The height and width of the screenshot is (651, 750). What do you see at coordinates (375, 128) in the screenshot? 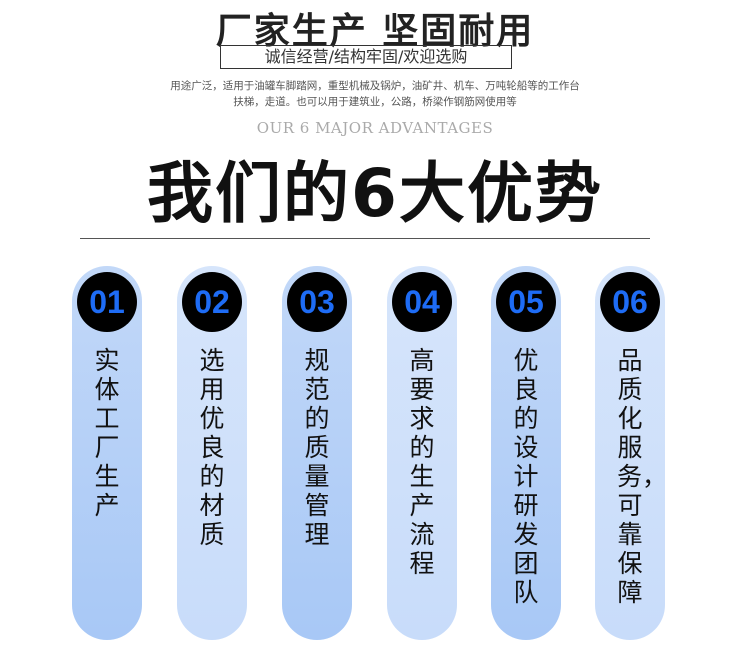
I see `english-title: OUR 6 MAJOR ADVANTAGES` at bounding box center [375, 128].